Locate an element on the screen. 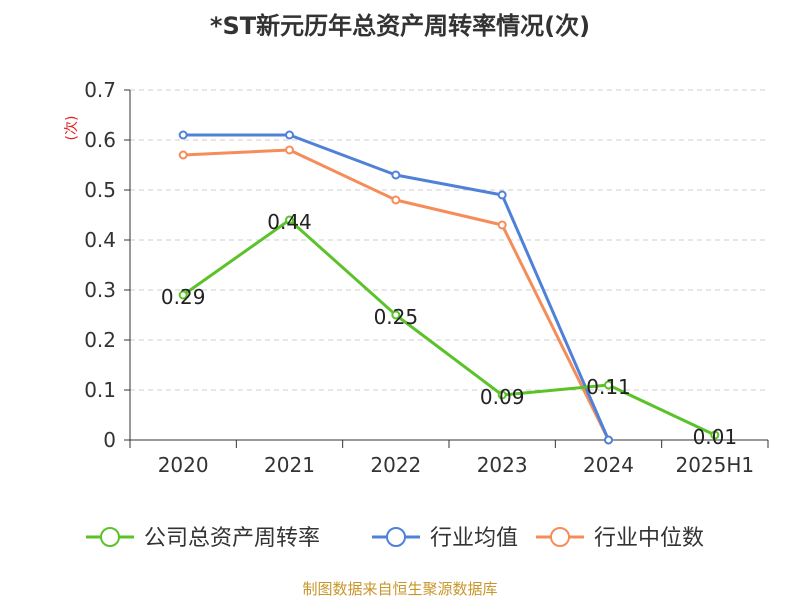 Image resolution: width=800 pixels, height=600 pixels. legend-item: 行业均值 is located at coordinates (445, 538).